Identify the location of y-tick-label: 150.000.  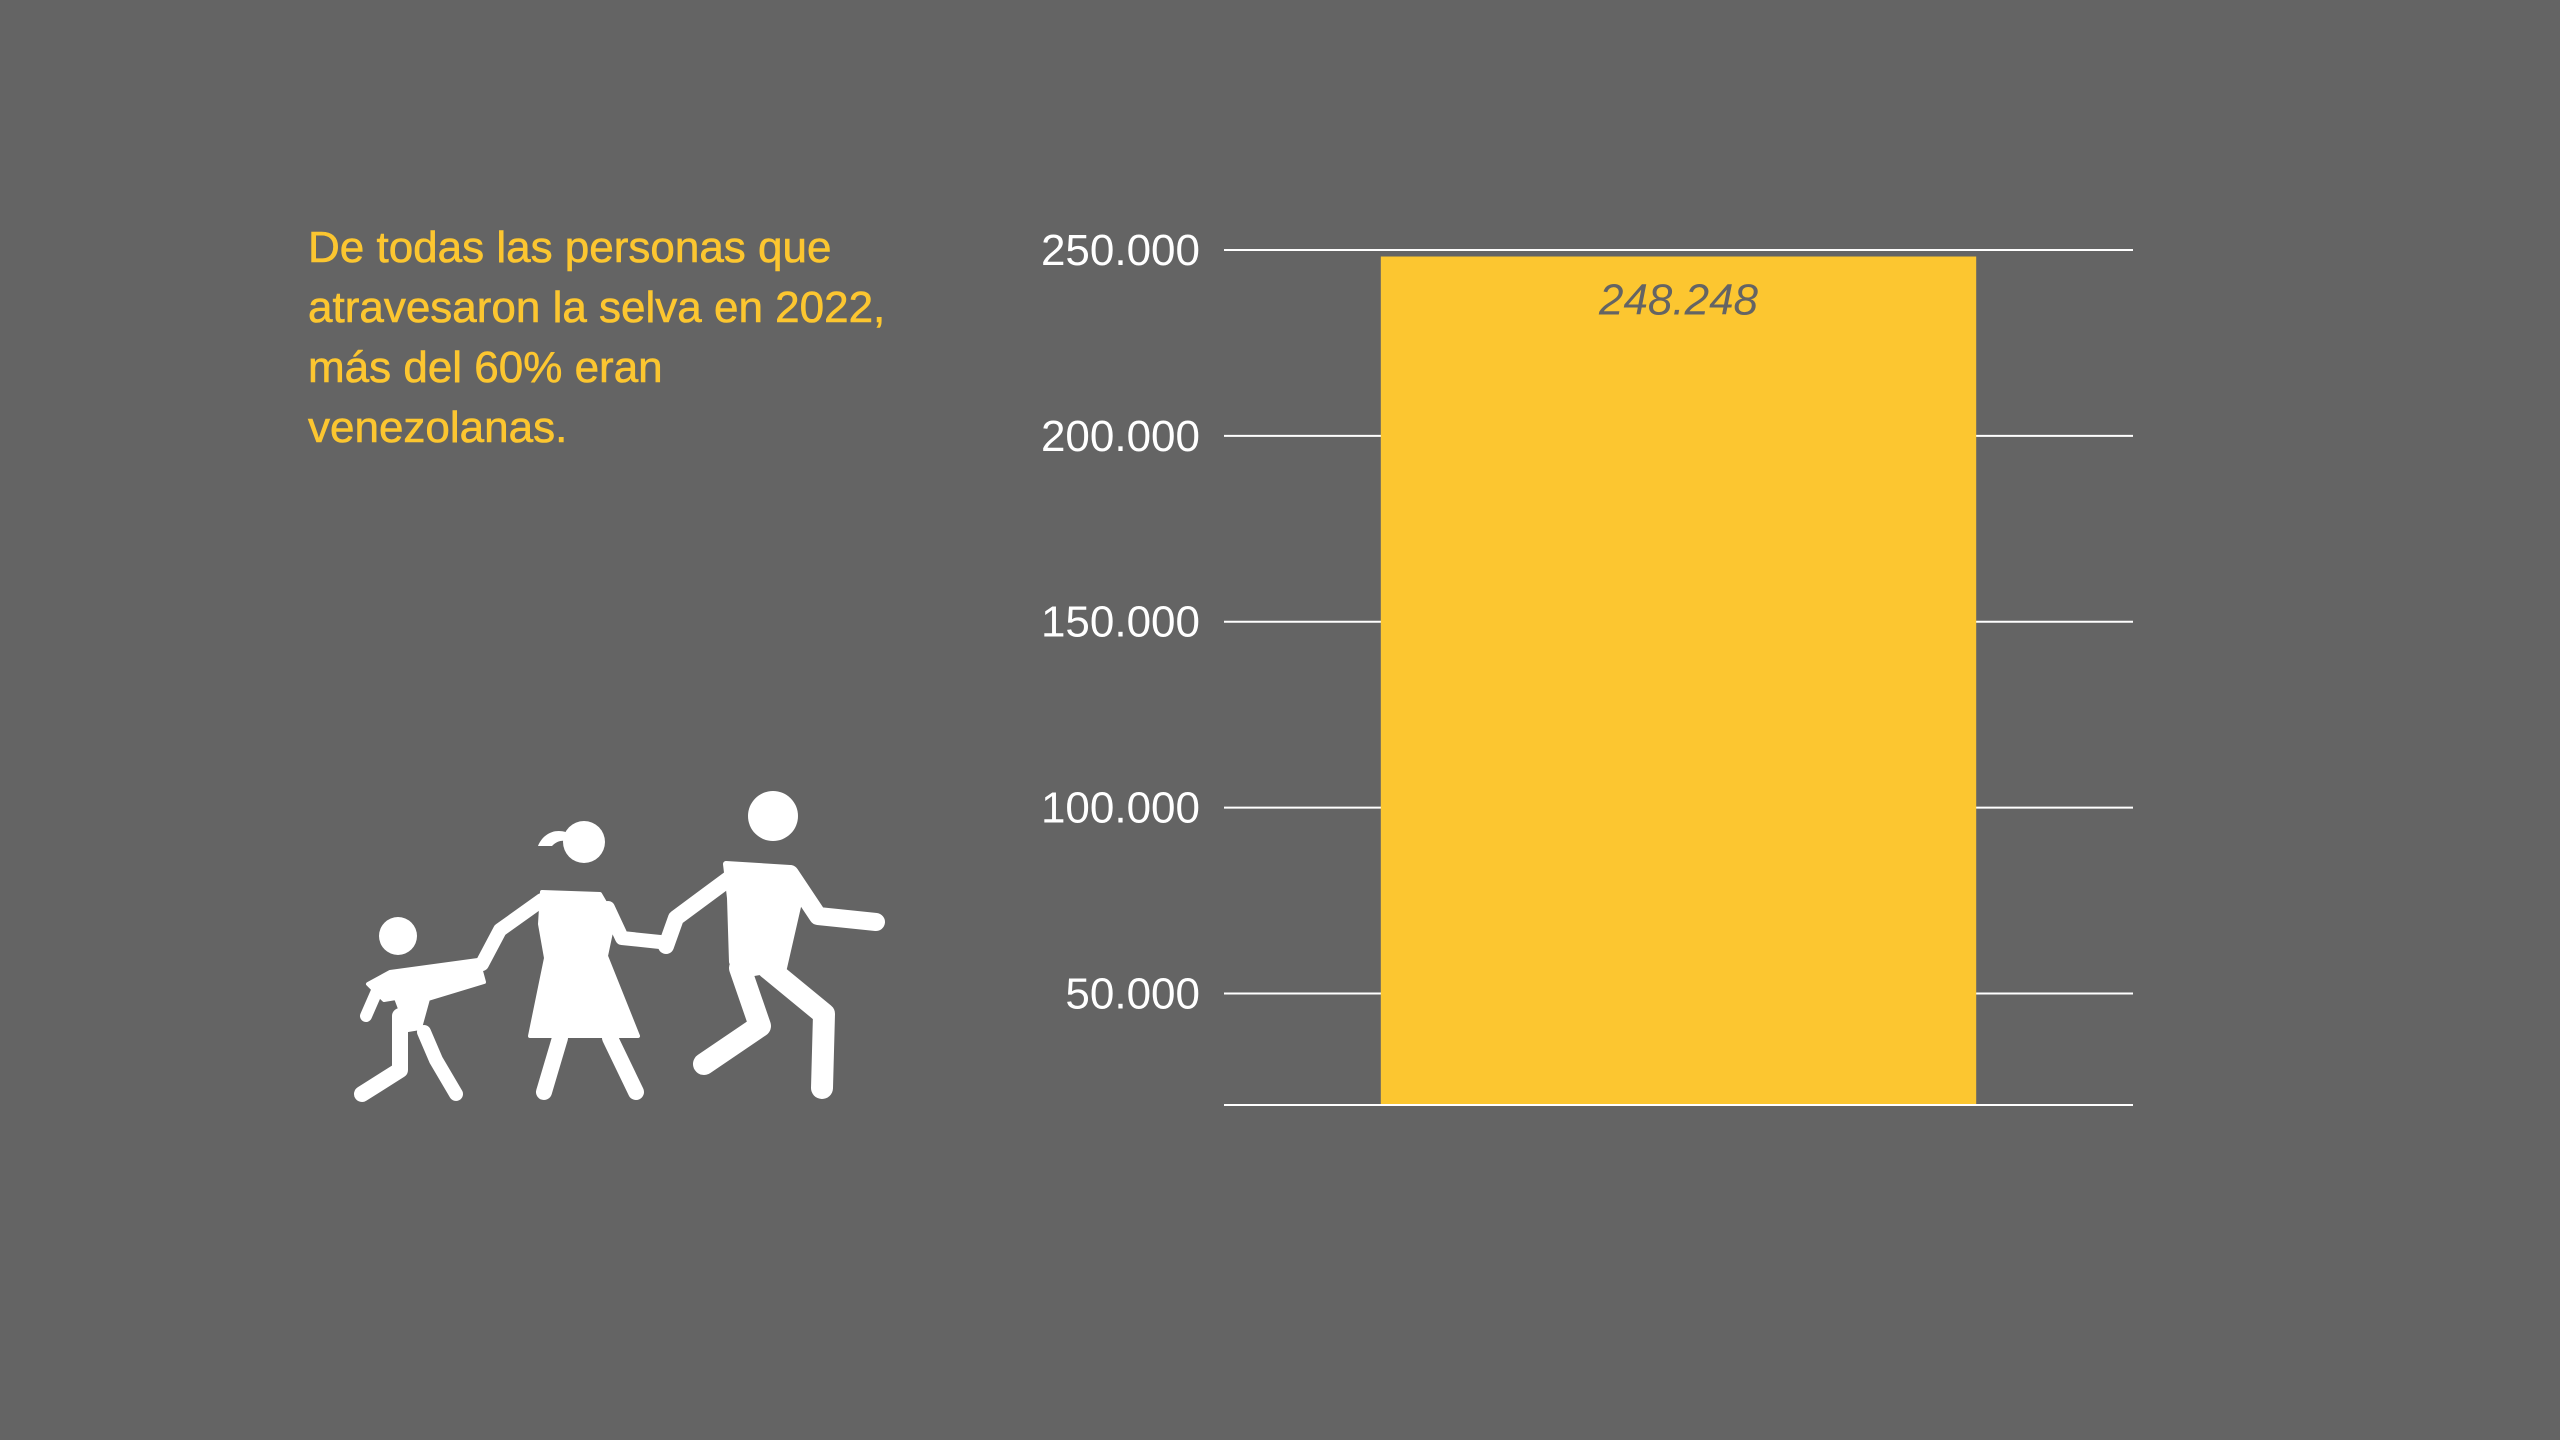
(1120, 622).